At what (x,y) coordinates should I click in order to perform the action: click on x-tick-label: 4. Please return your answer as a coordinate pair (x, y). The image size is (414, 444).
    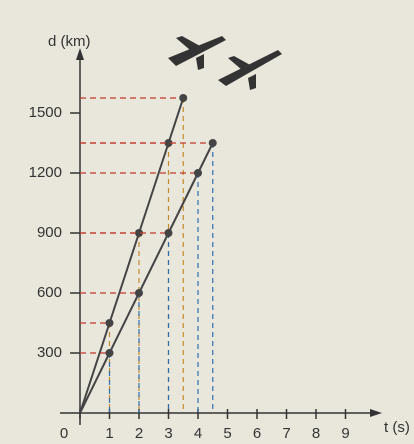
    Looking at the image, I should click on (198, 433).